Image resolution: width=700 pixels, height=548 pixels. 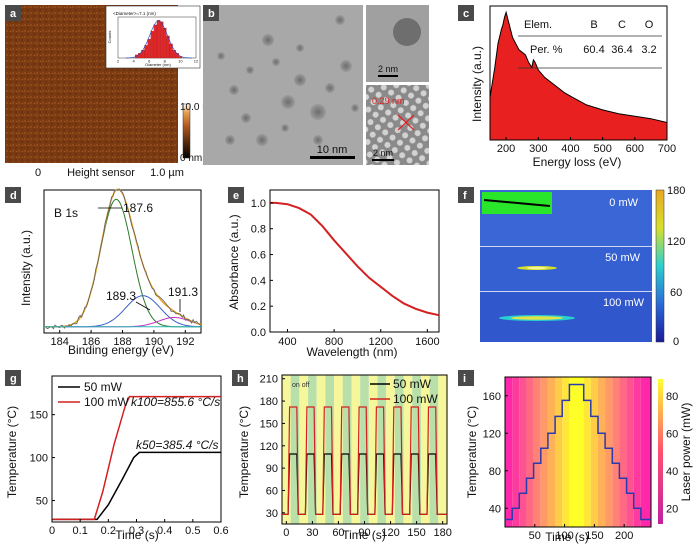 I want to click on xps-plot: 184 186 188 190 192, so click(x=122, y=268).